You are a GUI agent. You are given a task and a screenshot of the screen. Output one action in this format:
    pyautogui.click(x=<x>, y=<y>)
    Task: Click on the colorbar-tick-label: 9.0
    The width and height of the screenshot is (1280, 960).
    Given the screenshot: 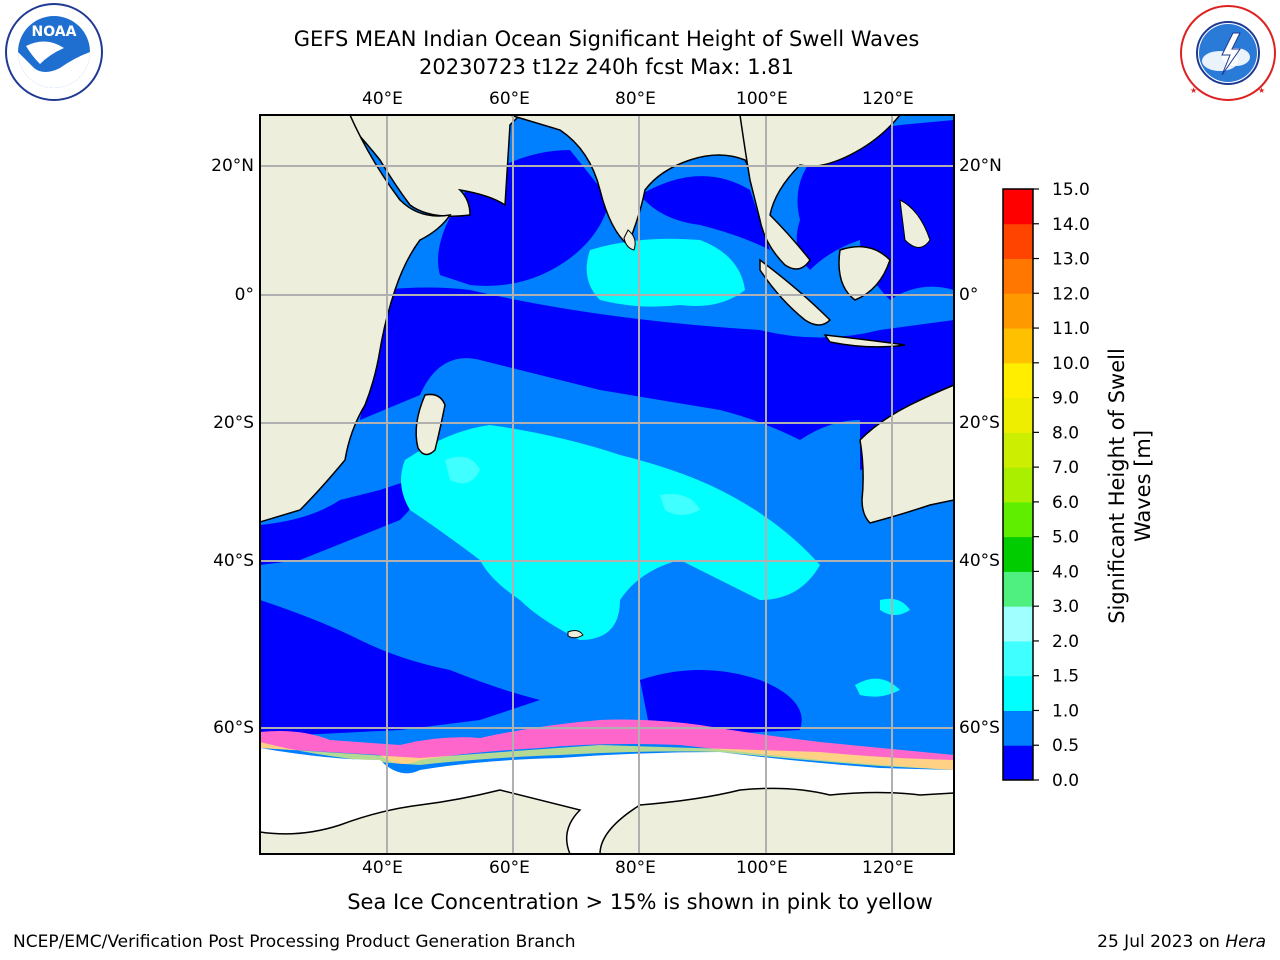 What is the action you would take?
    pyautogui.click(x=1065, y=399)
    